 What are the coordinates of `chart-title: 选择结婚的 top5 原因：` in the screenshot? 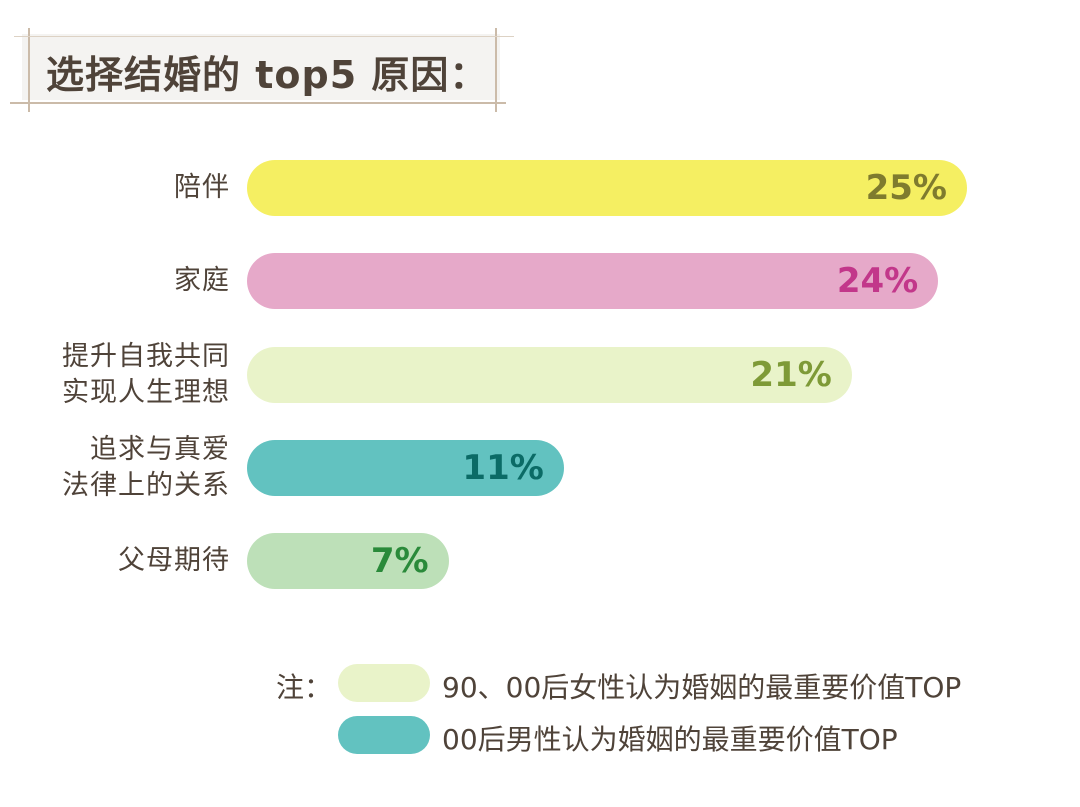 It's located at (267, 75).